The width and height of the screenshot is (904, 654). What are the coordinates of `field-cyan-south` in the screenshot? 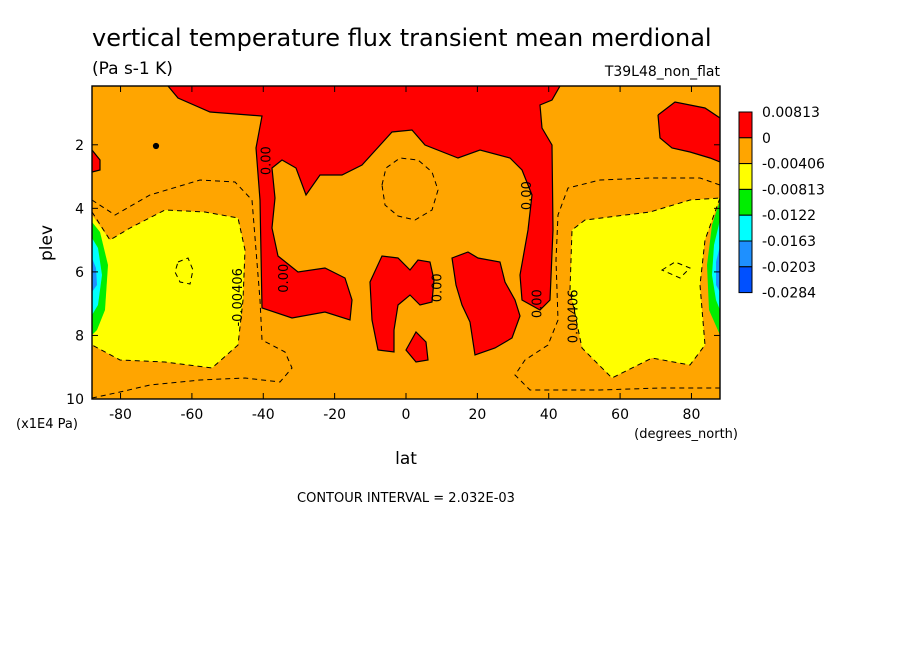 It's located at (97, 276).